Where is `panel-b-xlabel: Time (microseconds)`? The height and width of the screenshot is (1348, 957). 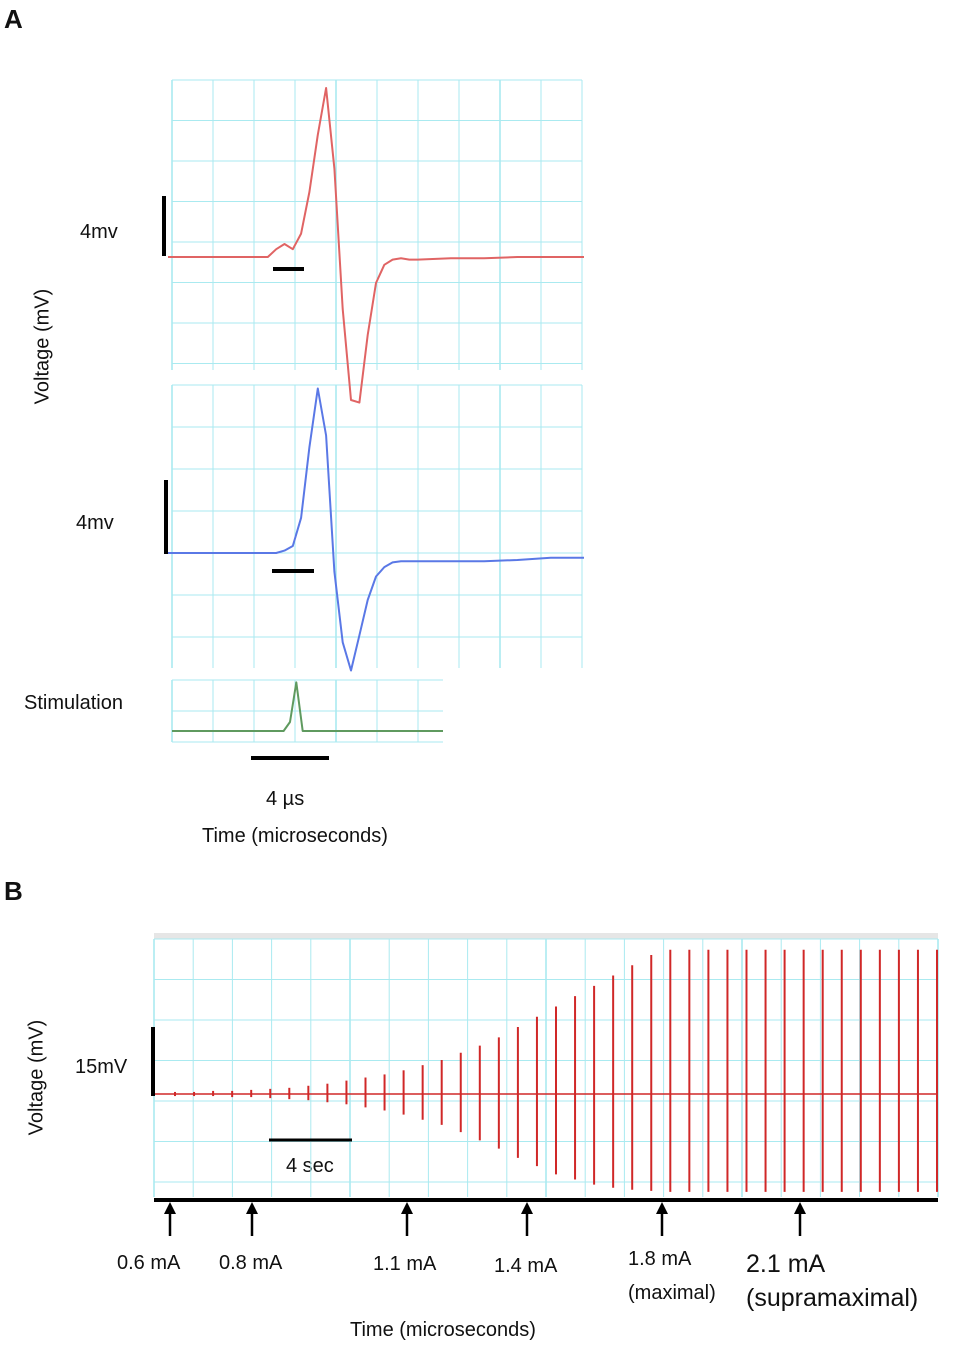 panel-b-xlabel: Time (microseconds) is located at coordinates (443, 1330).